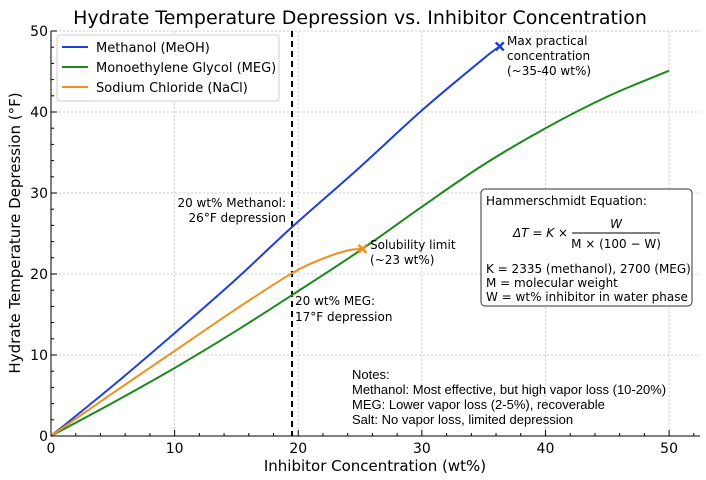 The height and width of the screenshot is (480, 706). I want to click on annotation-line: Solubility limit, so click(413, 245).